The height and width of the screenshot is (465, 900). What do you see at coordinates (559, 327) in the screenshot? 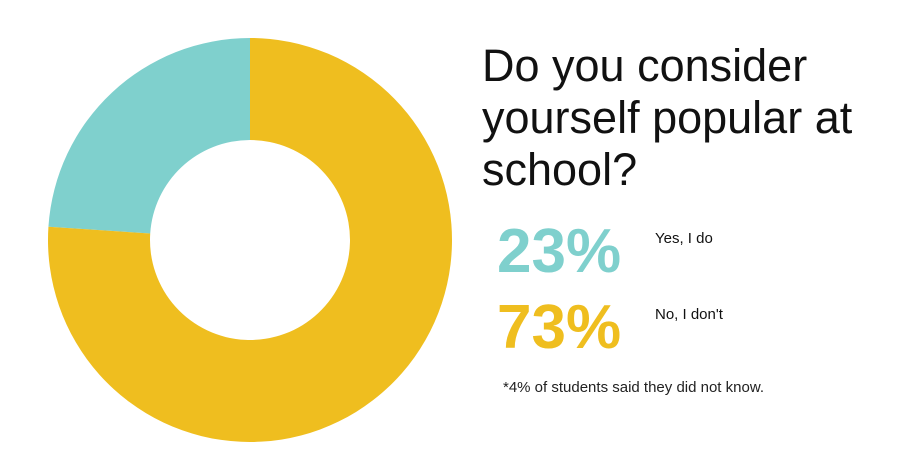
I see `value-label: 73%` at bounding box center [559, 327].